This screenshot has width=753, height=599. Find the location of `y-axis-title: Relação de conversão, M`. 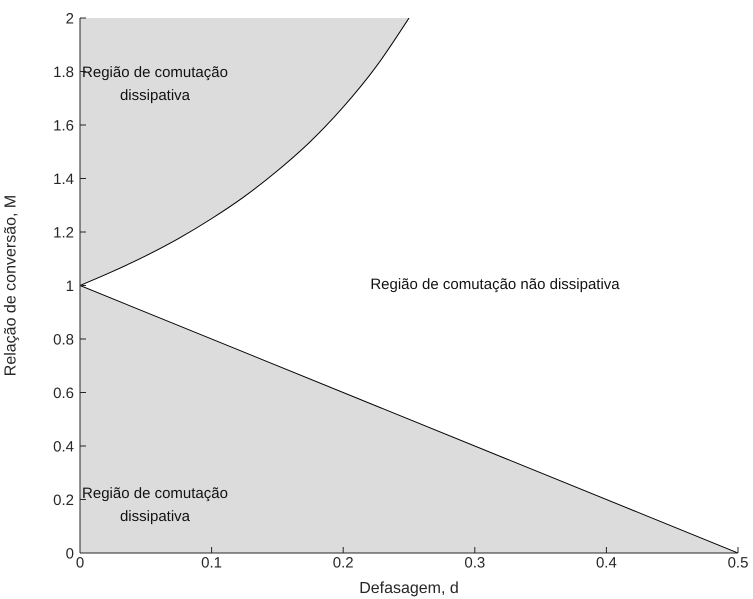

y-axis-title: Relação de conversão, M is located at coordinates (11, 285).